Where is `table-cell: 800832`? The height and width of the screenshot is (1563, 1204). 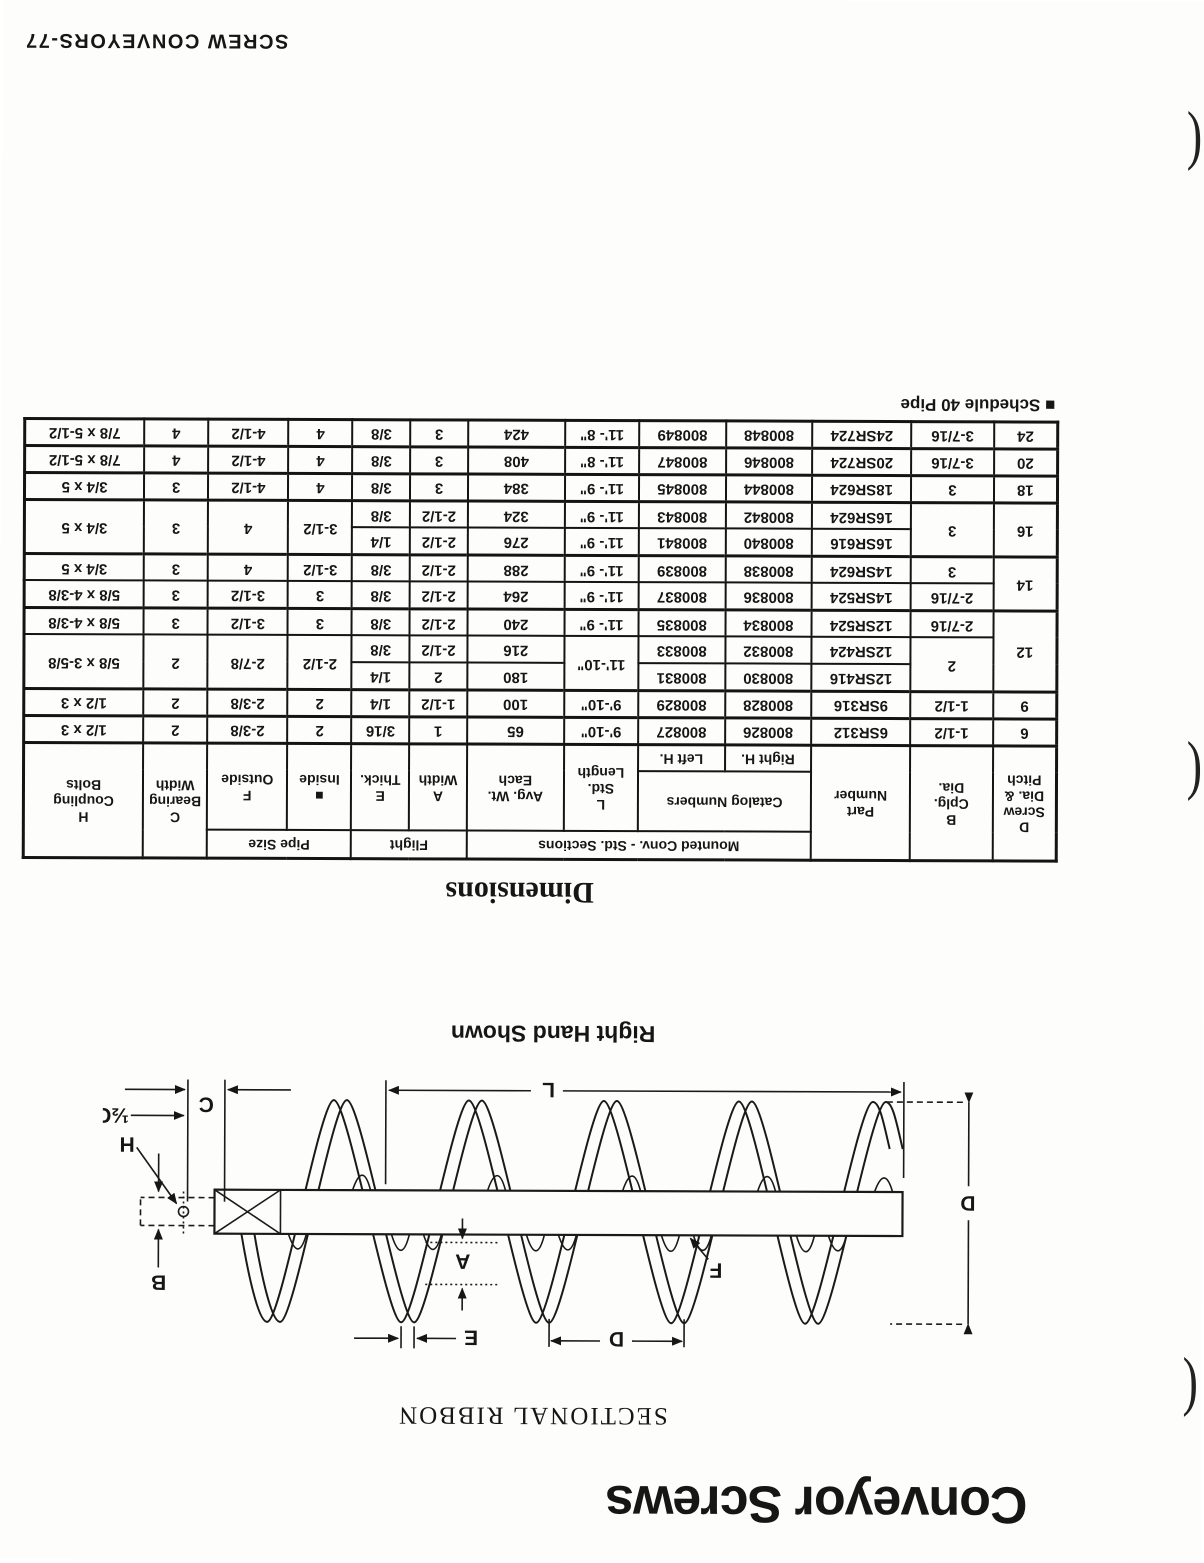
table-cell: 800832 is located at coordinates (768, 650).